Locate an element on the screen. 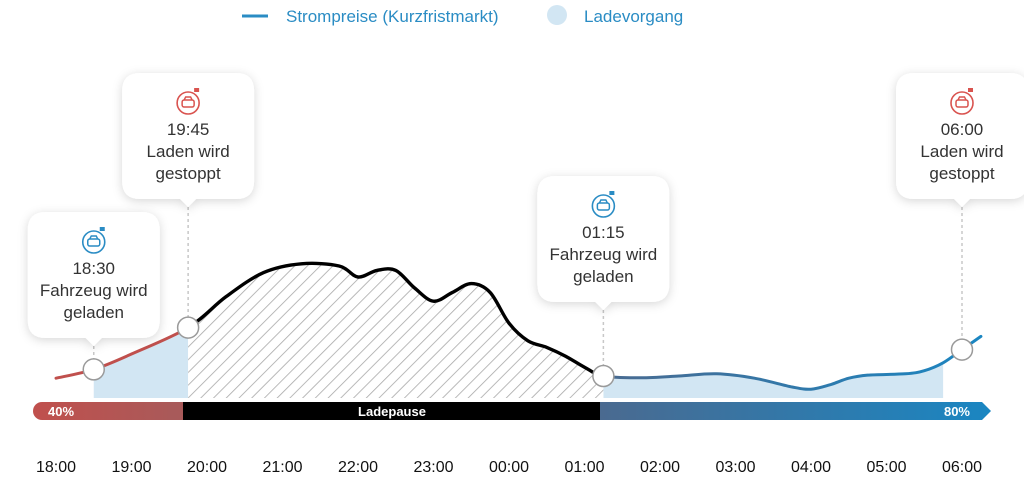 The height and width of the screenshot is (478, 1024). event-card: 01:15 Fahrzeug wird geladen is located at coordinates (603, 282).